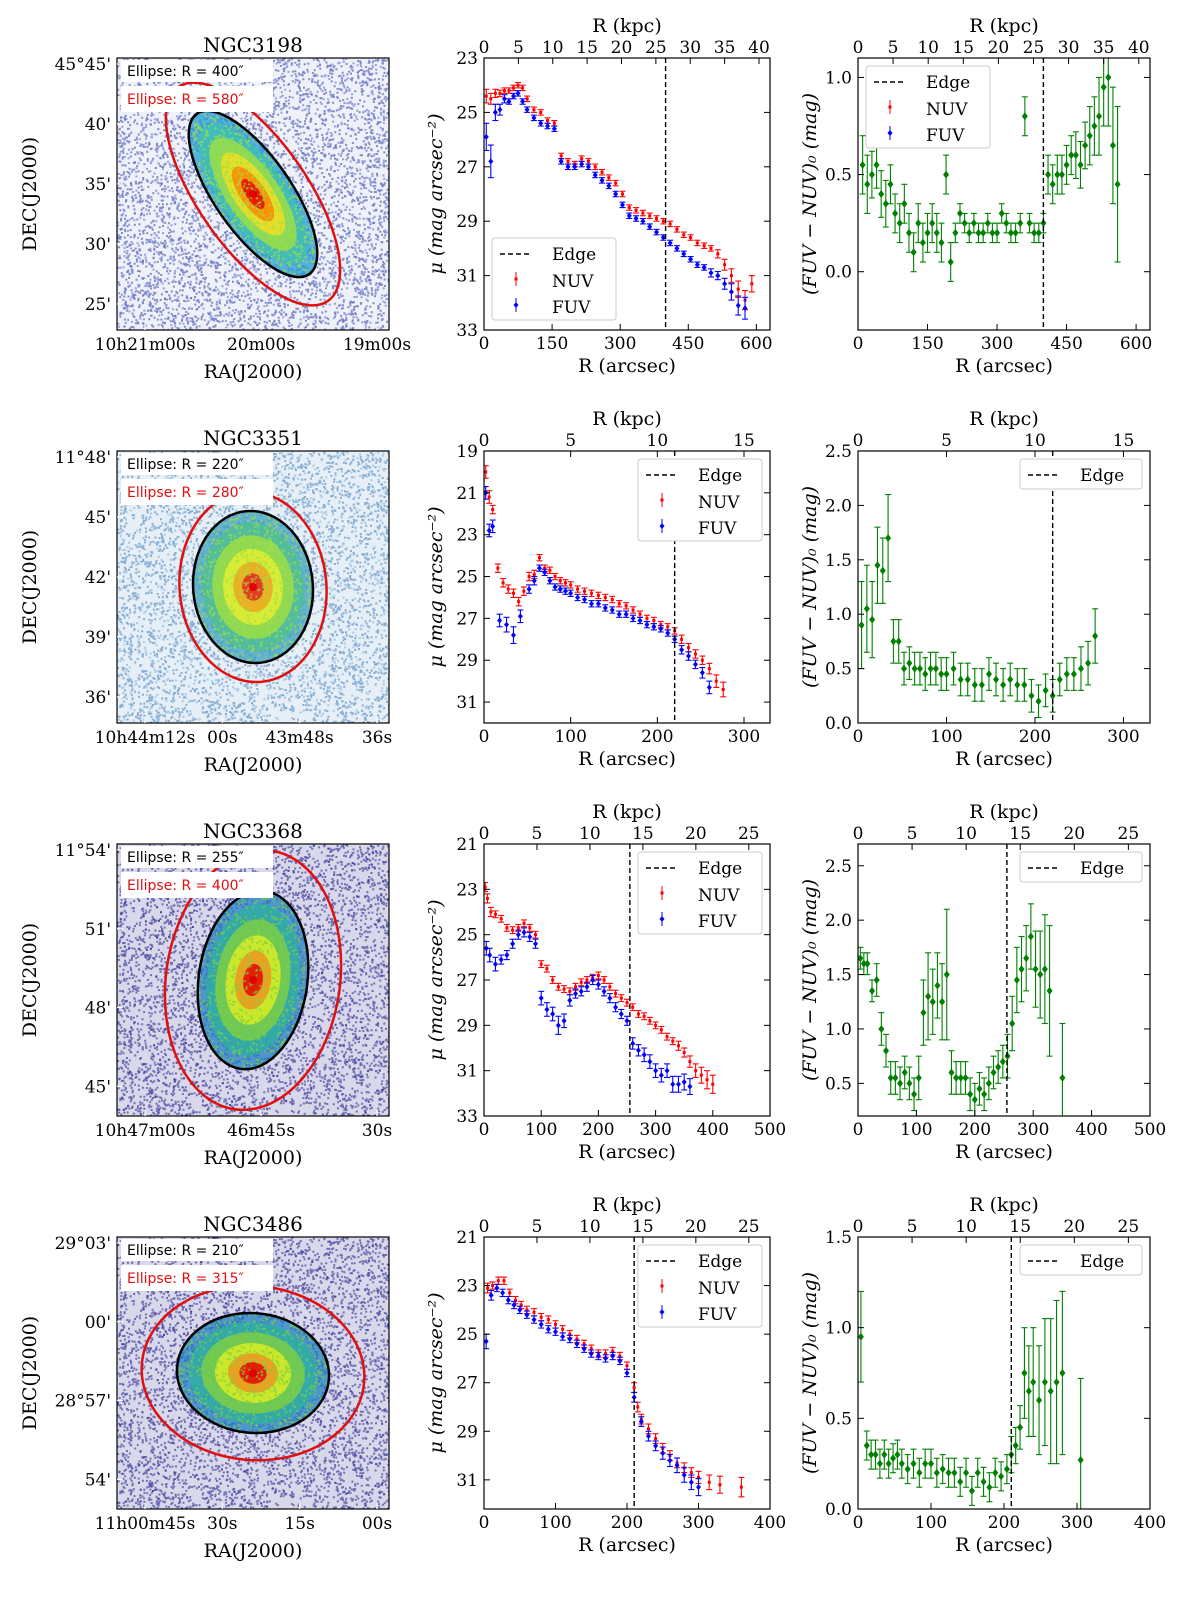  What do you see at coordinates (185, 72) in the screenshot?
I see `ellipse-inner-label: Ellipse: R = 400″` at bounding box center [185, 72].